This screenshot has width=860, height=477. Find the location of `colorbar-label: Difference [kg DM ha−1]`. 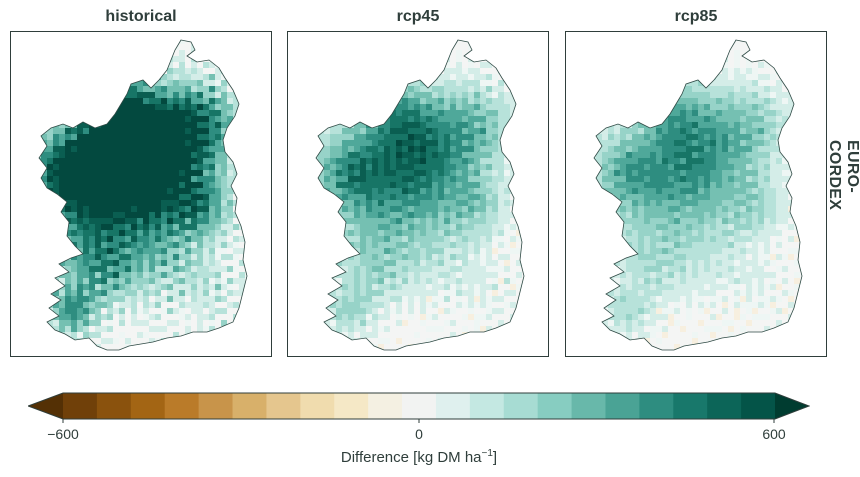

colorbar-label: Difference [kg DM ha−1] is located at coordinates (419, 457).